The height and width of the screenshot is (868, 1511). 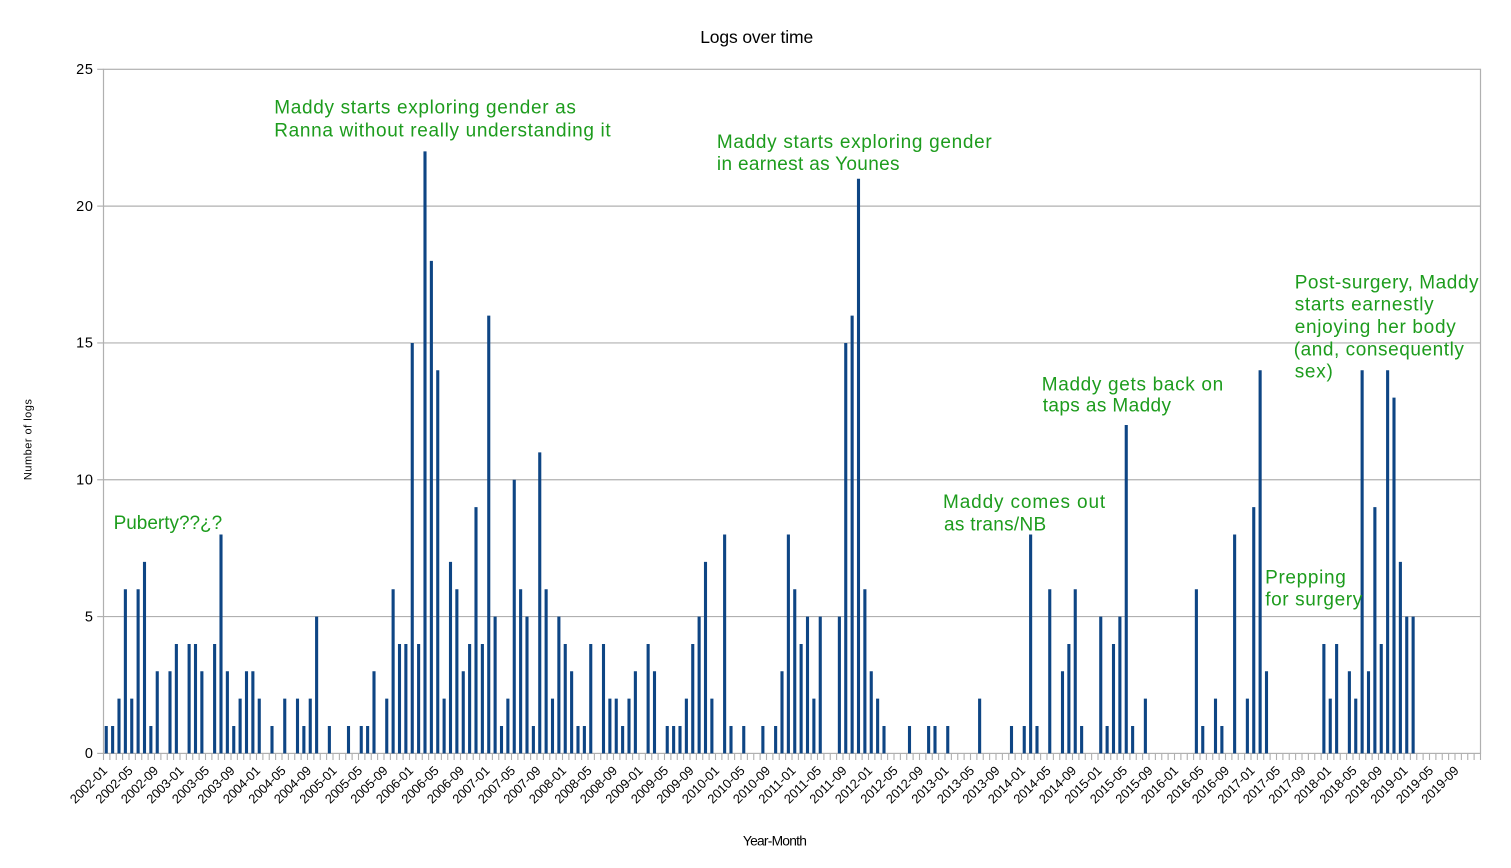 I want to click on svg-text: Maddy comes out, so click(x=1024, y=502).